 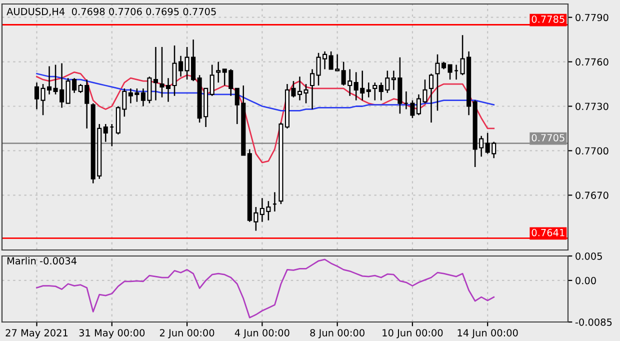 I want to click on x-tick-label: 8 Jun 00:00, so click(x=337, y=333).